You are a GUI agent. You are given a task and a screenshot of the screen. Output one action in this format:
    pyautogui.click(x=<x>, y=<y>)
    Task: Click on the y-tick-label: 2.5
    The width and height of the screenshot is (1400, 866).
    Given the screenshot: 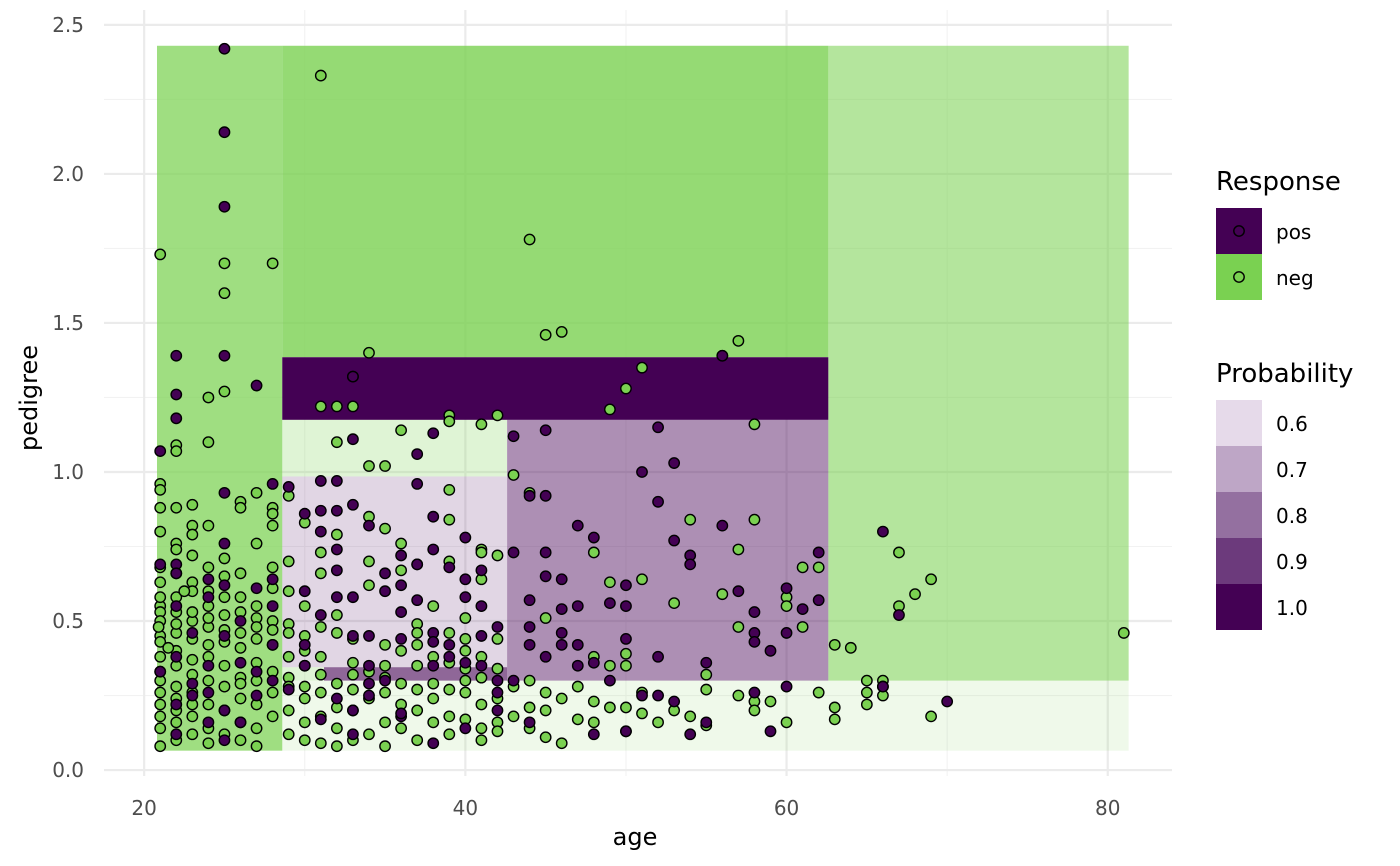 What is the action you would take?
    pyautogui.click(x=68, y=25)
    